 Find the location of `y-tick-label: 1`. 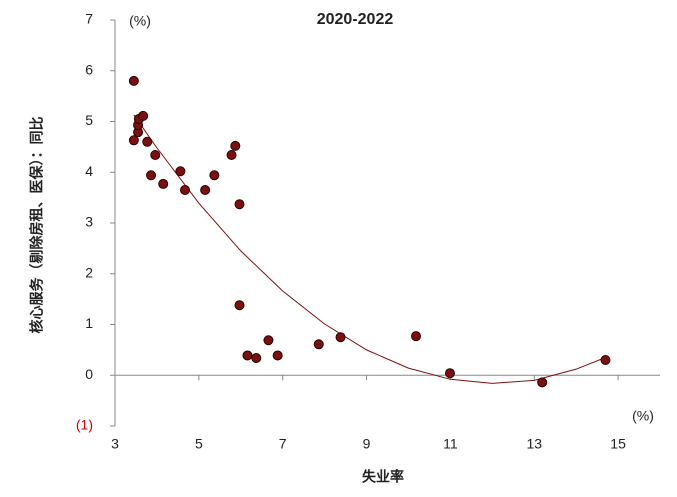

y-tick-label: 1 is located at coordinates (89, 323).